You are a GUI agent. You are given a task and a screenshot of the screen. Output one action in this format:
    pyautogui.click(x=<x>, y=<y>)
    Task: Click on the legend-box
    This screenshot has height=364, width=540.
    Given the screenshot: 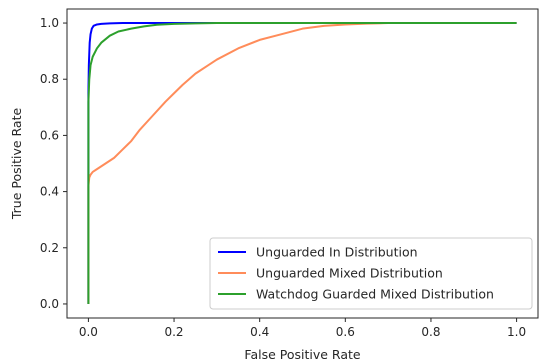 What is the action you would take?
    pyautogui.click(x=371, y=273)
    